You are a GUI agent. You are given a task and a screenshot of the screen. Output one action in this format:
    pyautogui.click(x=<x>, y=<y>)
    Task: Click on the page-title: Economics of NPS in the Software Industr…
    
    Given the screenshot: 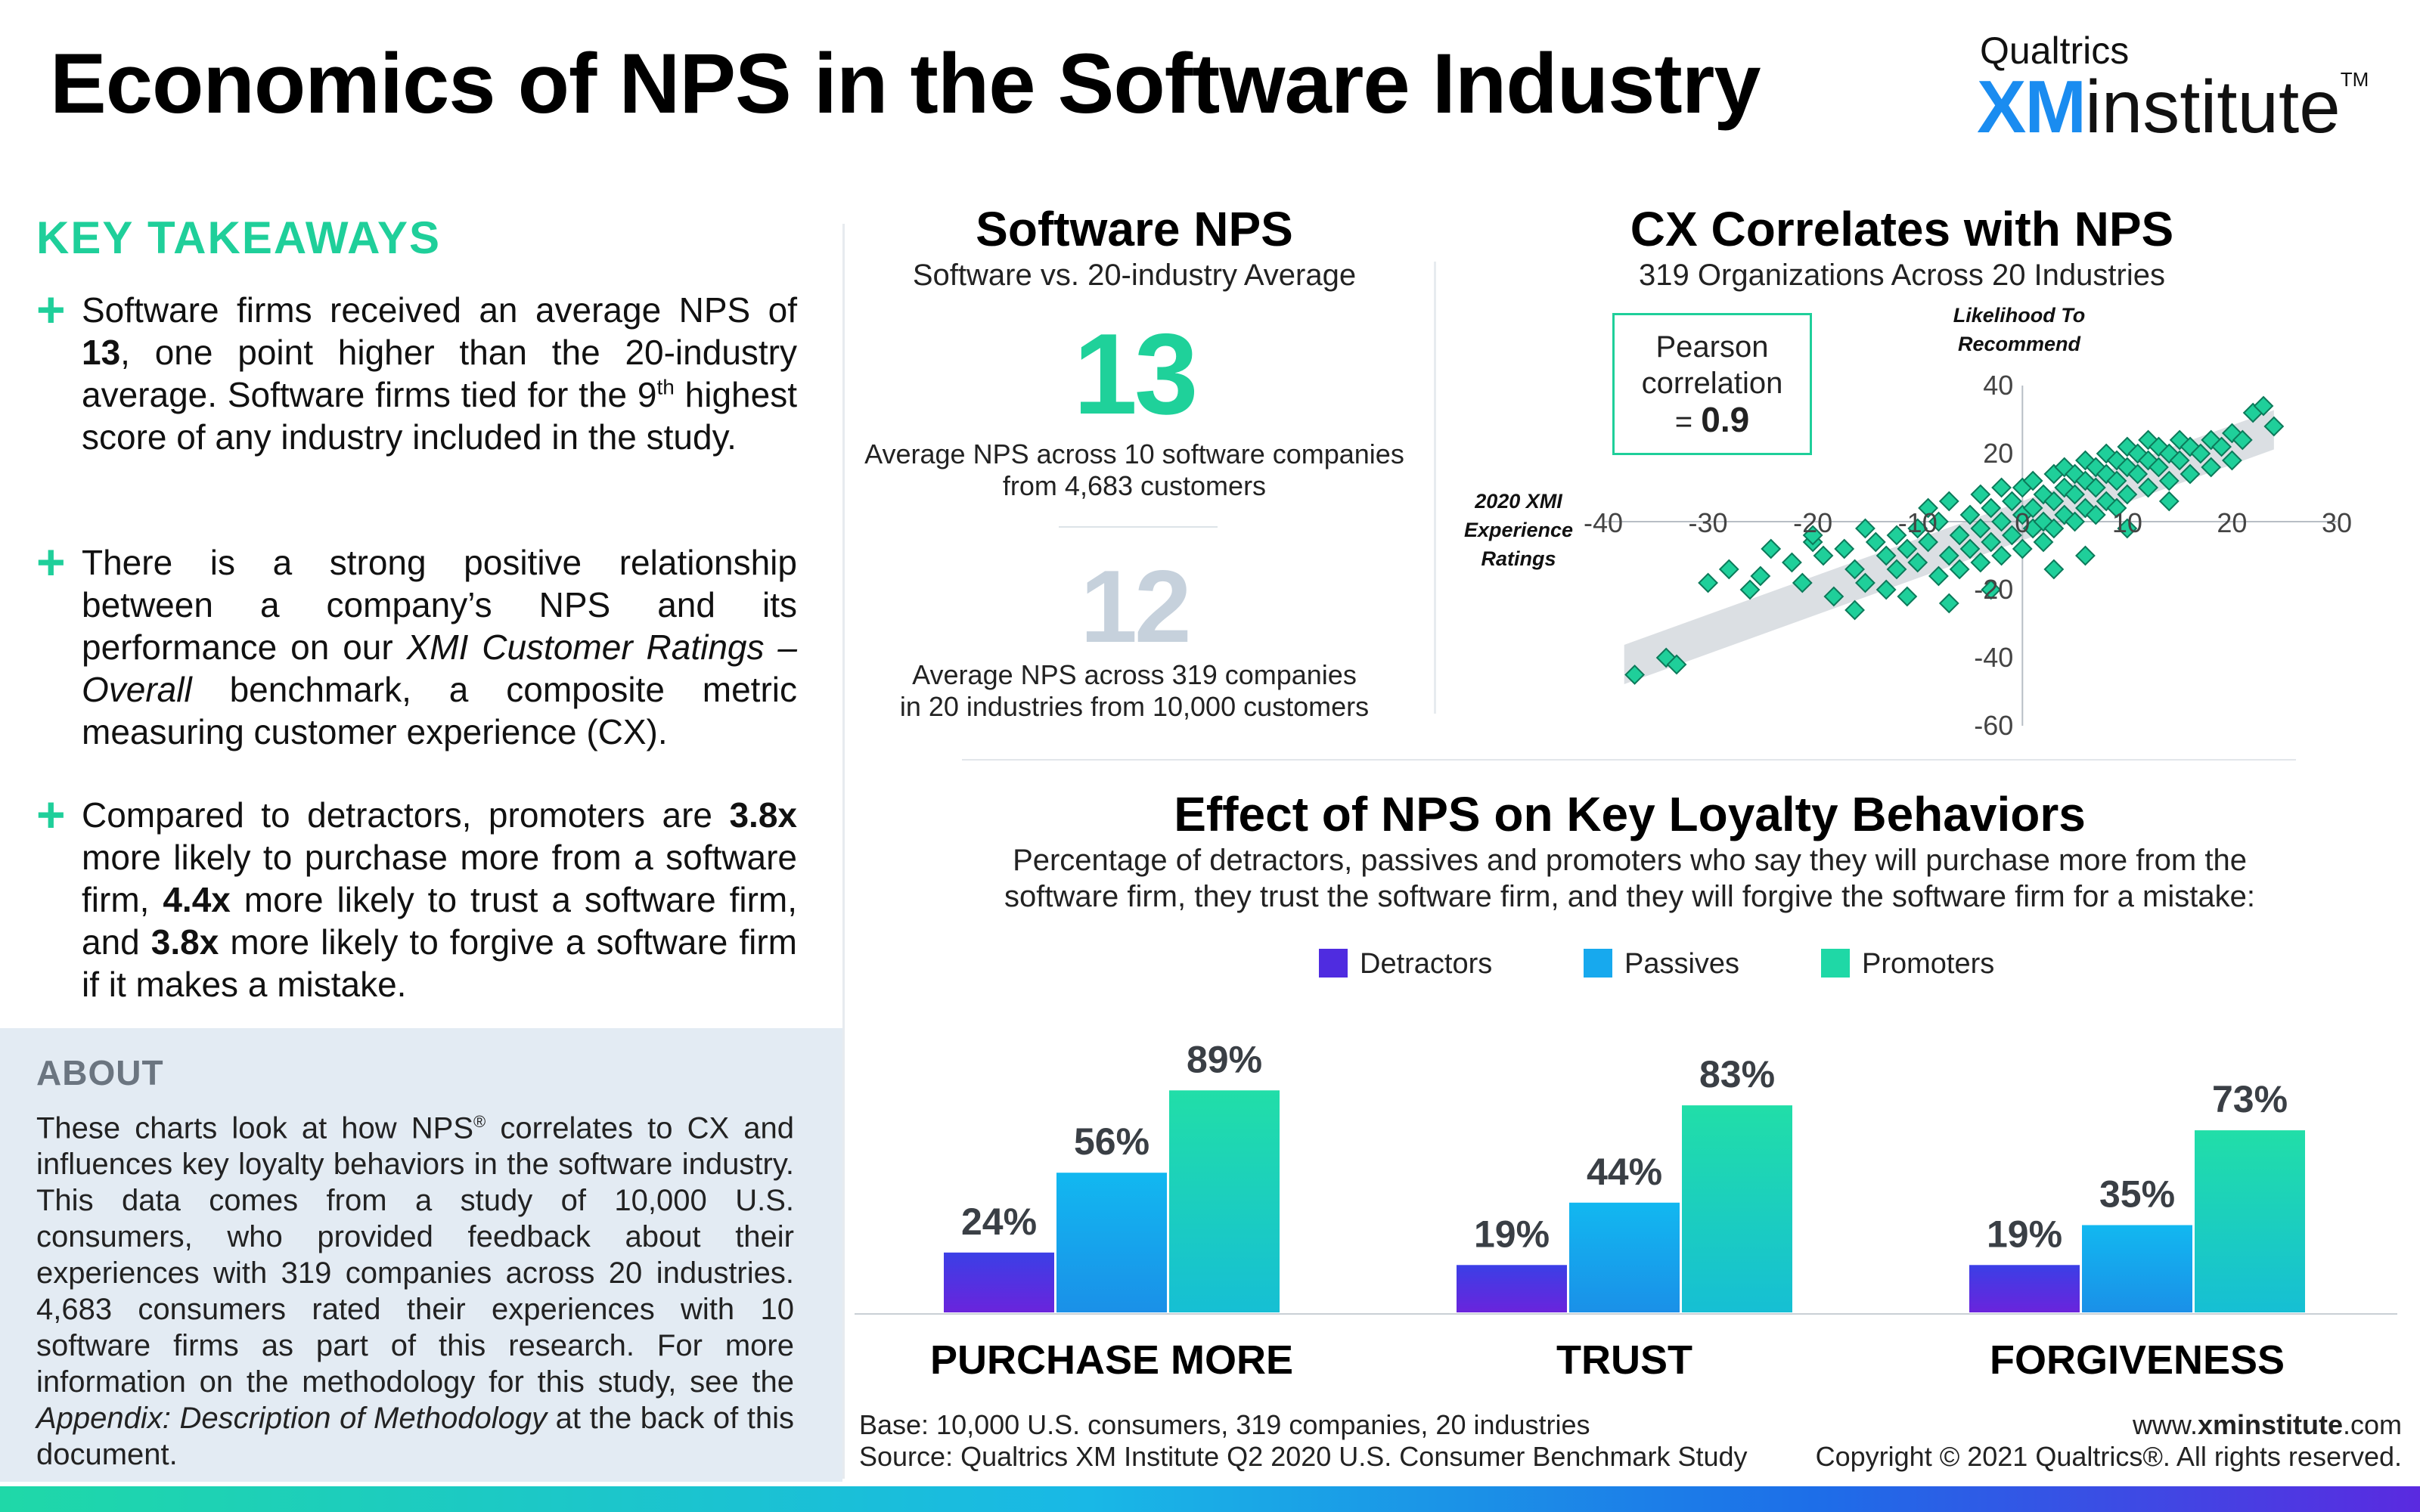 What is the action you would take?
    pyautogui.click(x=905, y=83)
    